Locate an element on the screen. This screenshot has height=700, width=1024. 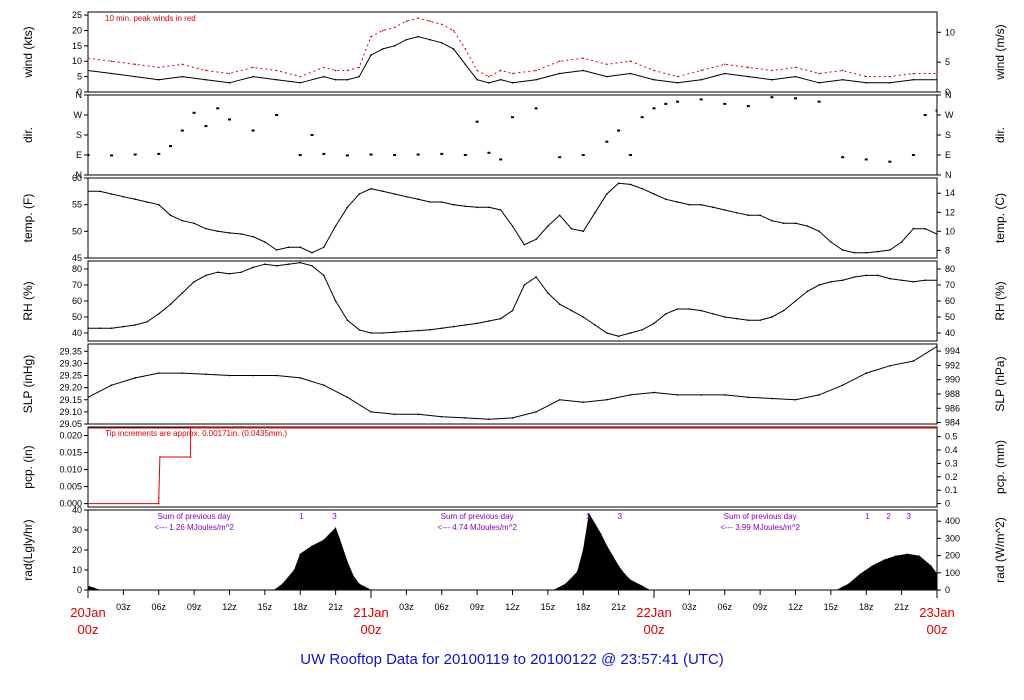
wind-annotation: 10 min. peak winds in red is located at coordinates (150, 18).